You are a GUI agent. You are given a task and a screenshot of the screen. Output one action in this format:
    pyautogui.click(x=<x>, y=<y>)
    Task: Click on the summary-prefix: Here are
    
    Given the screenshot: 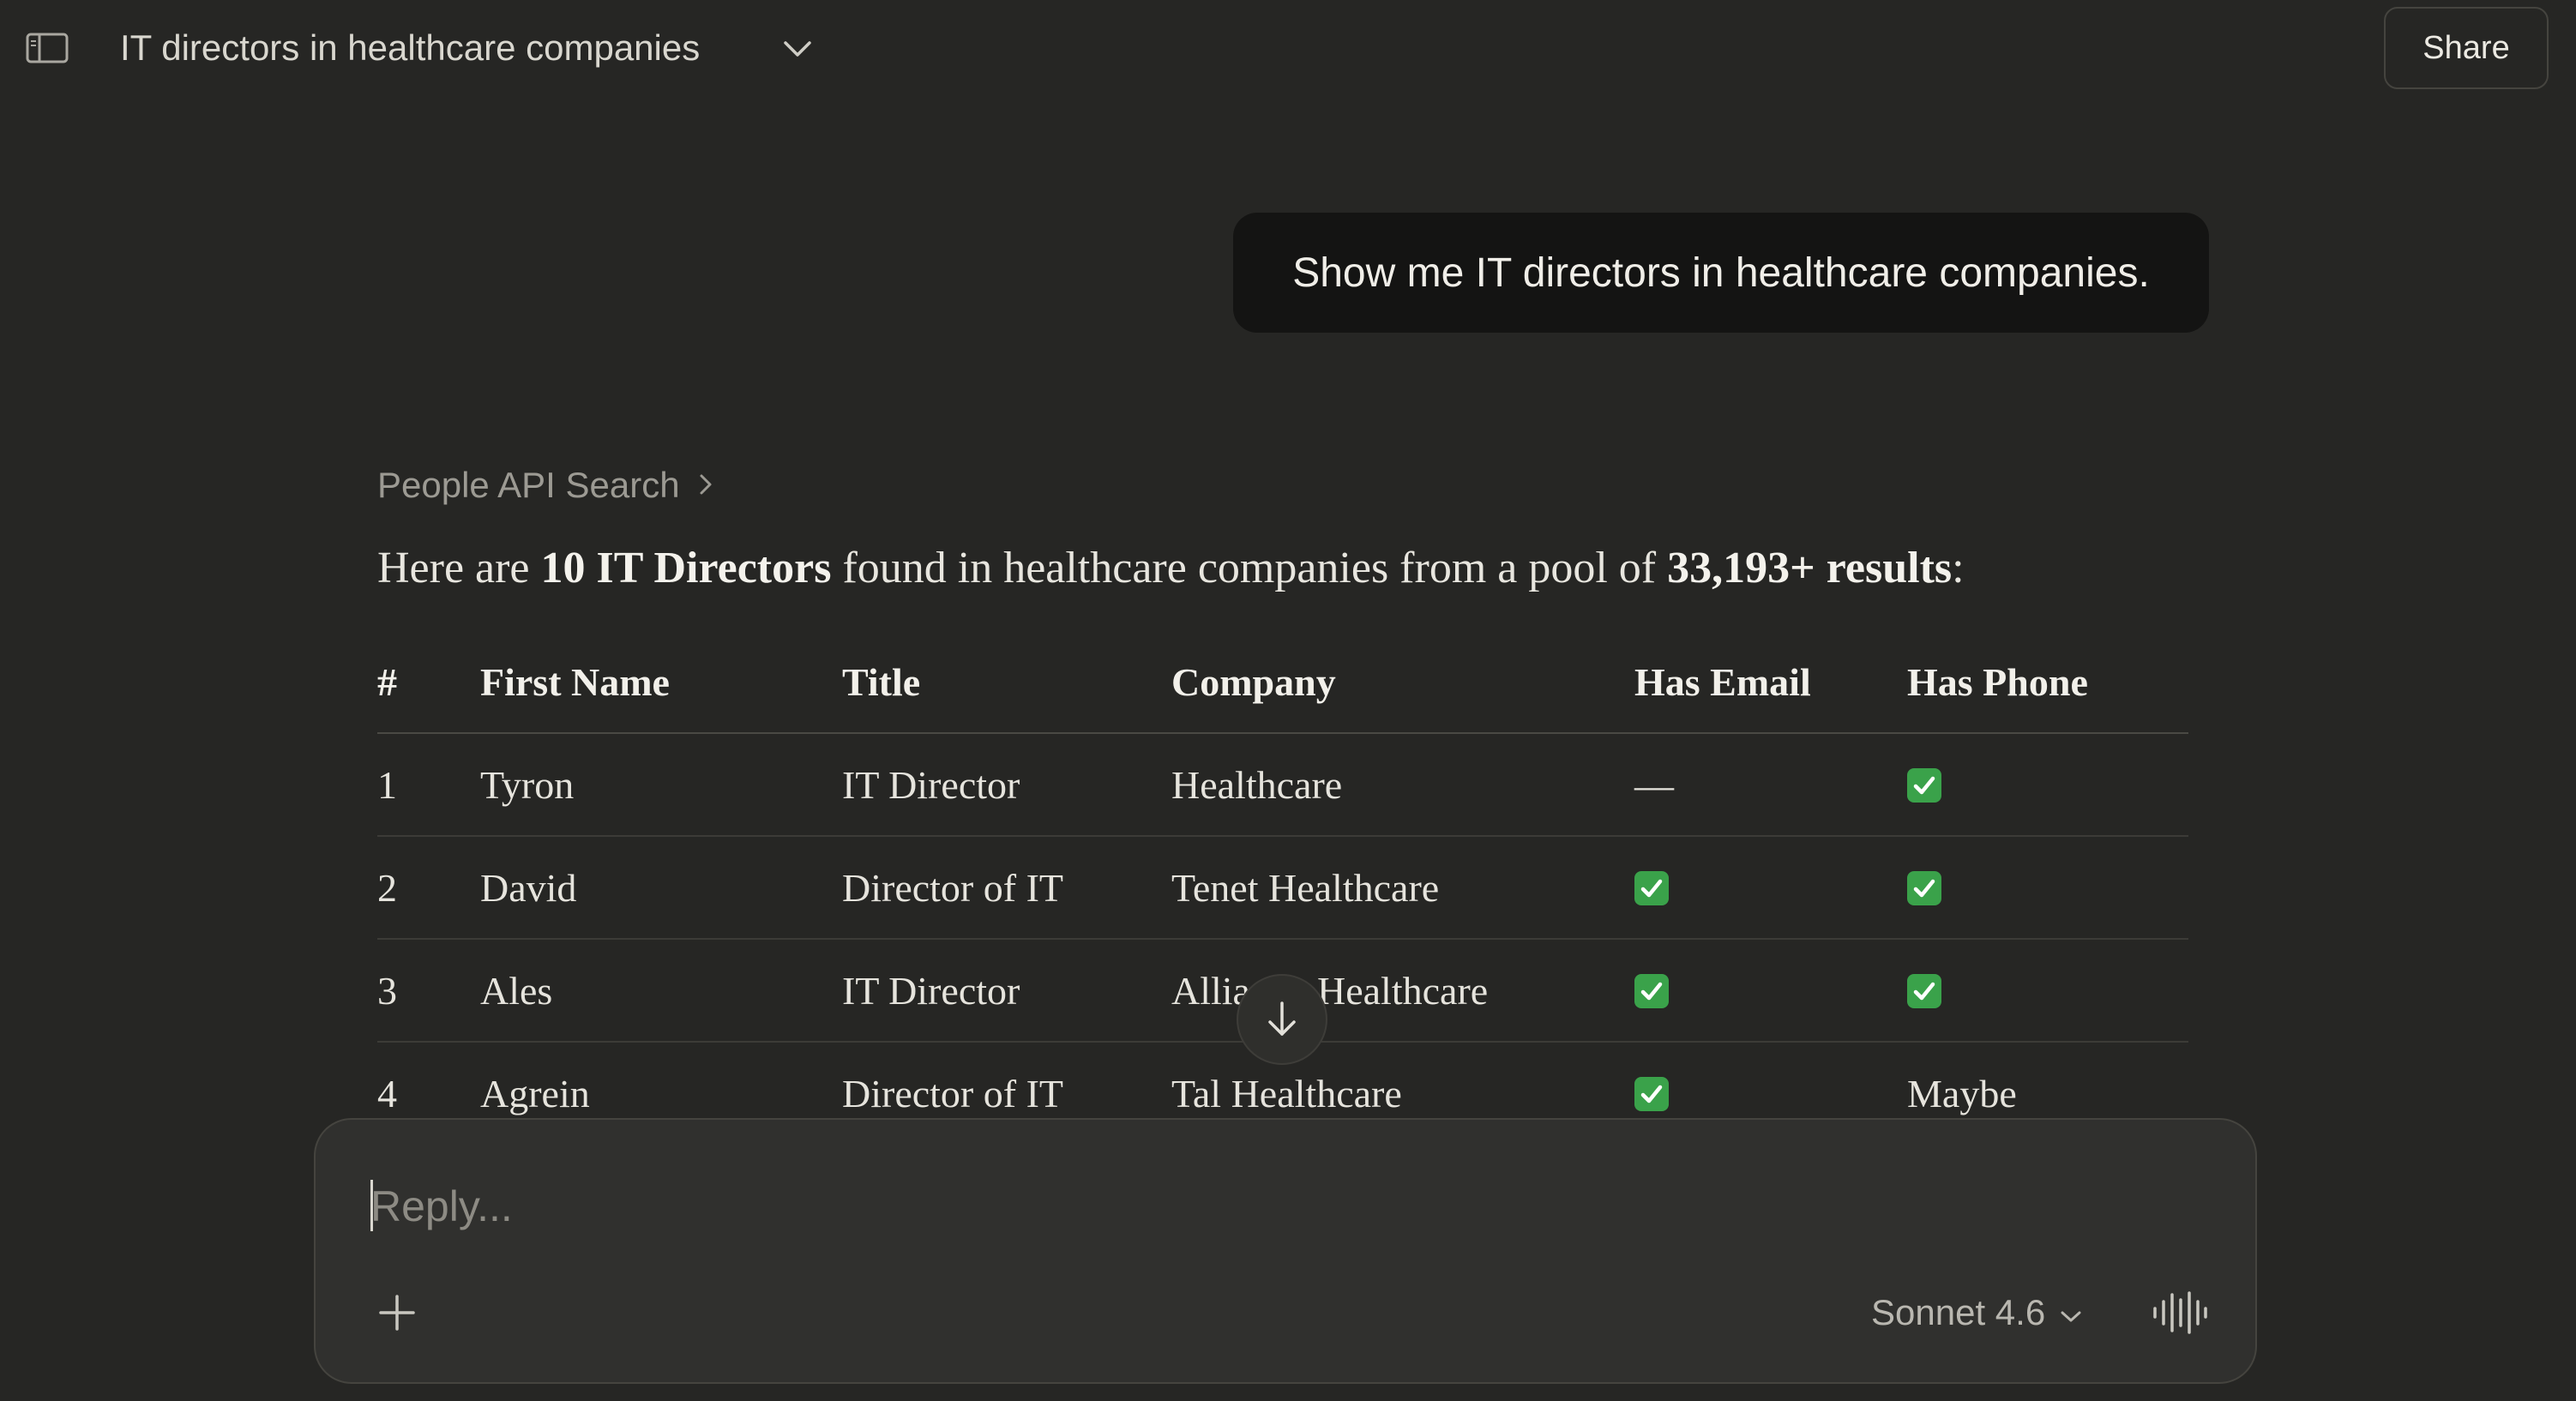 What is the action you would take?
    pyautogui.click(x=459, y=568)
    